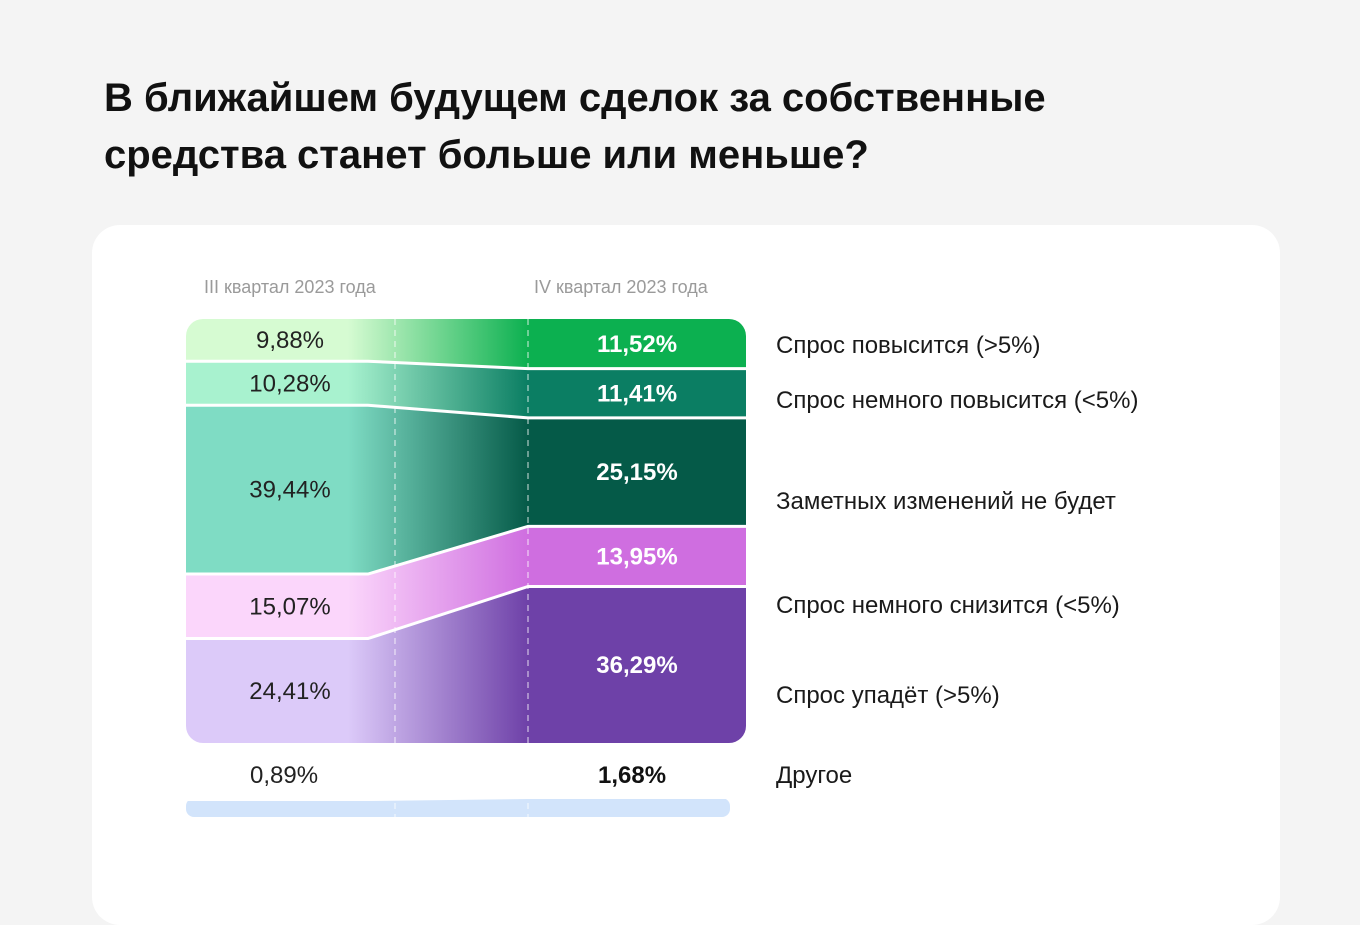 Image resolution: width=1360 pixels, height=925 pixels. I want to click on flow-band-other, so click(458, 808).